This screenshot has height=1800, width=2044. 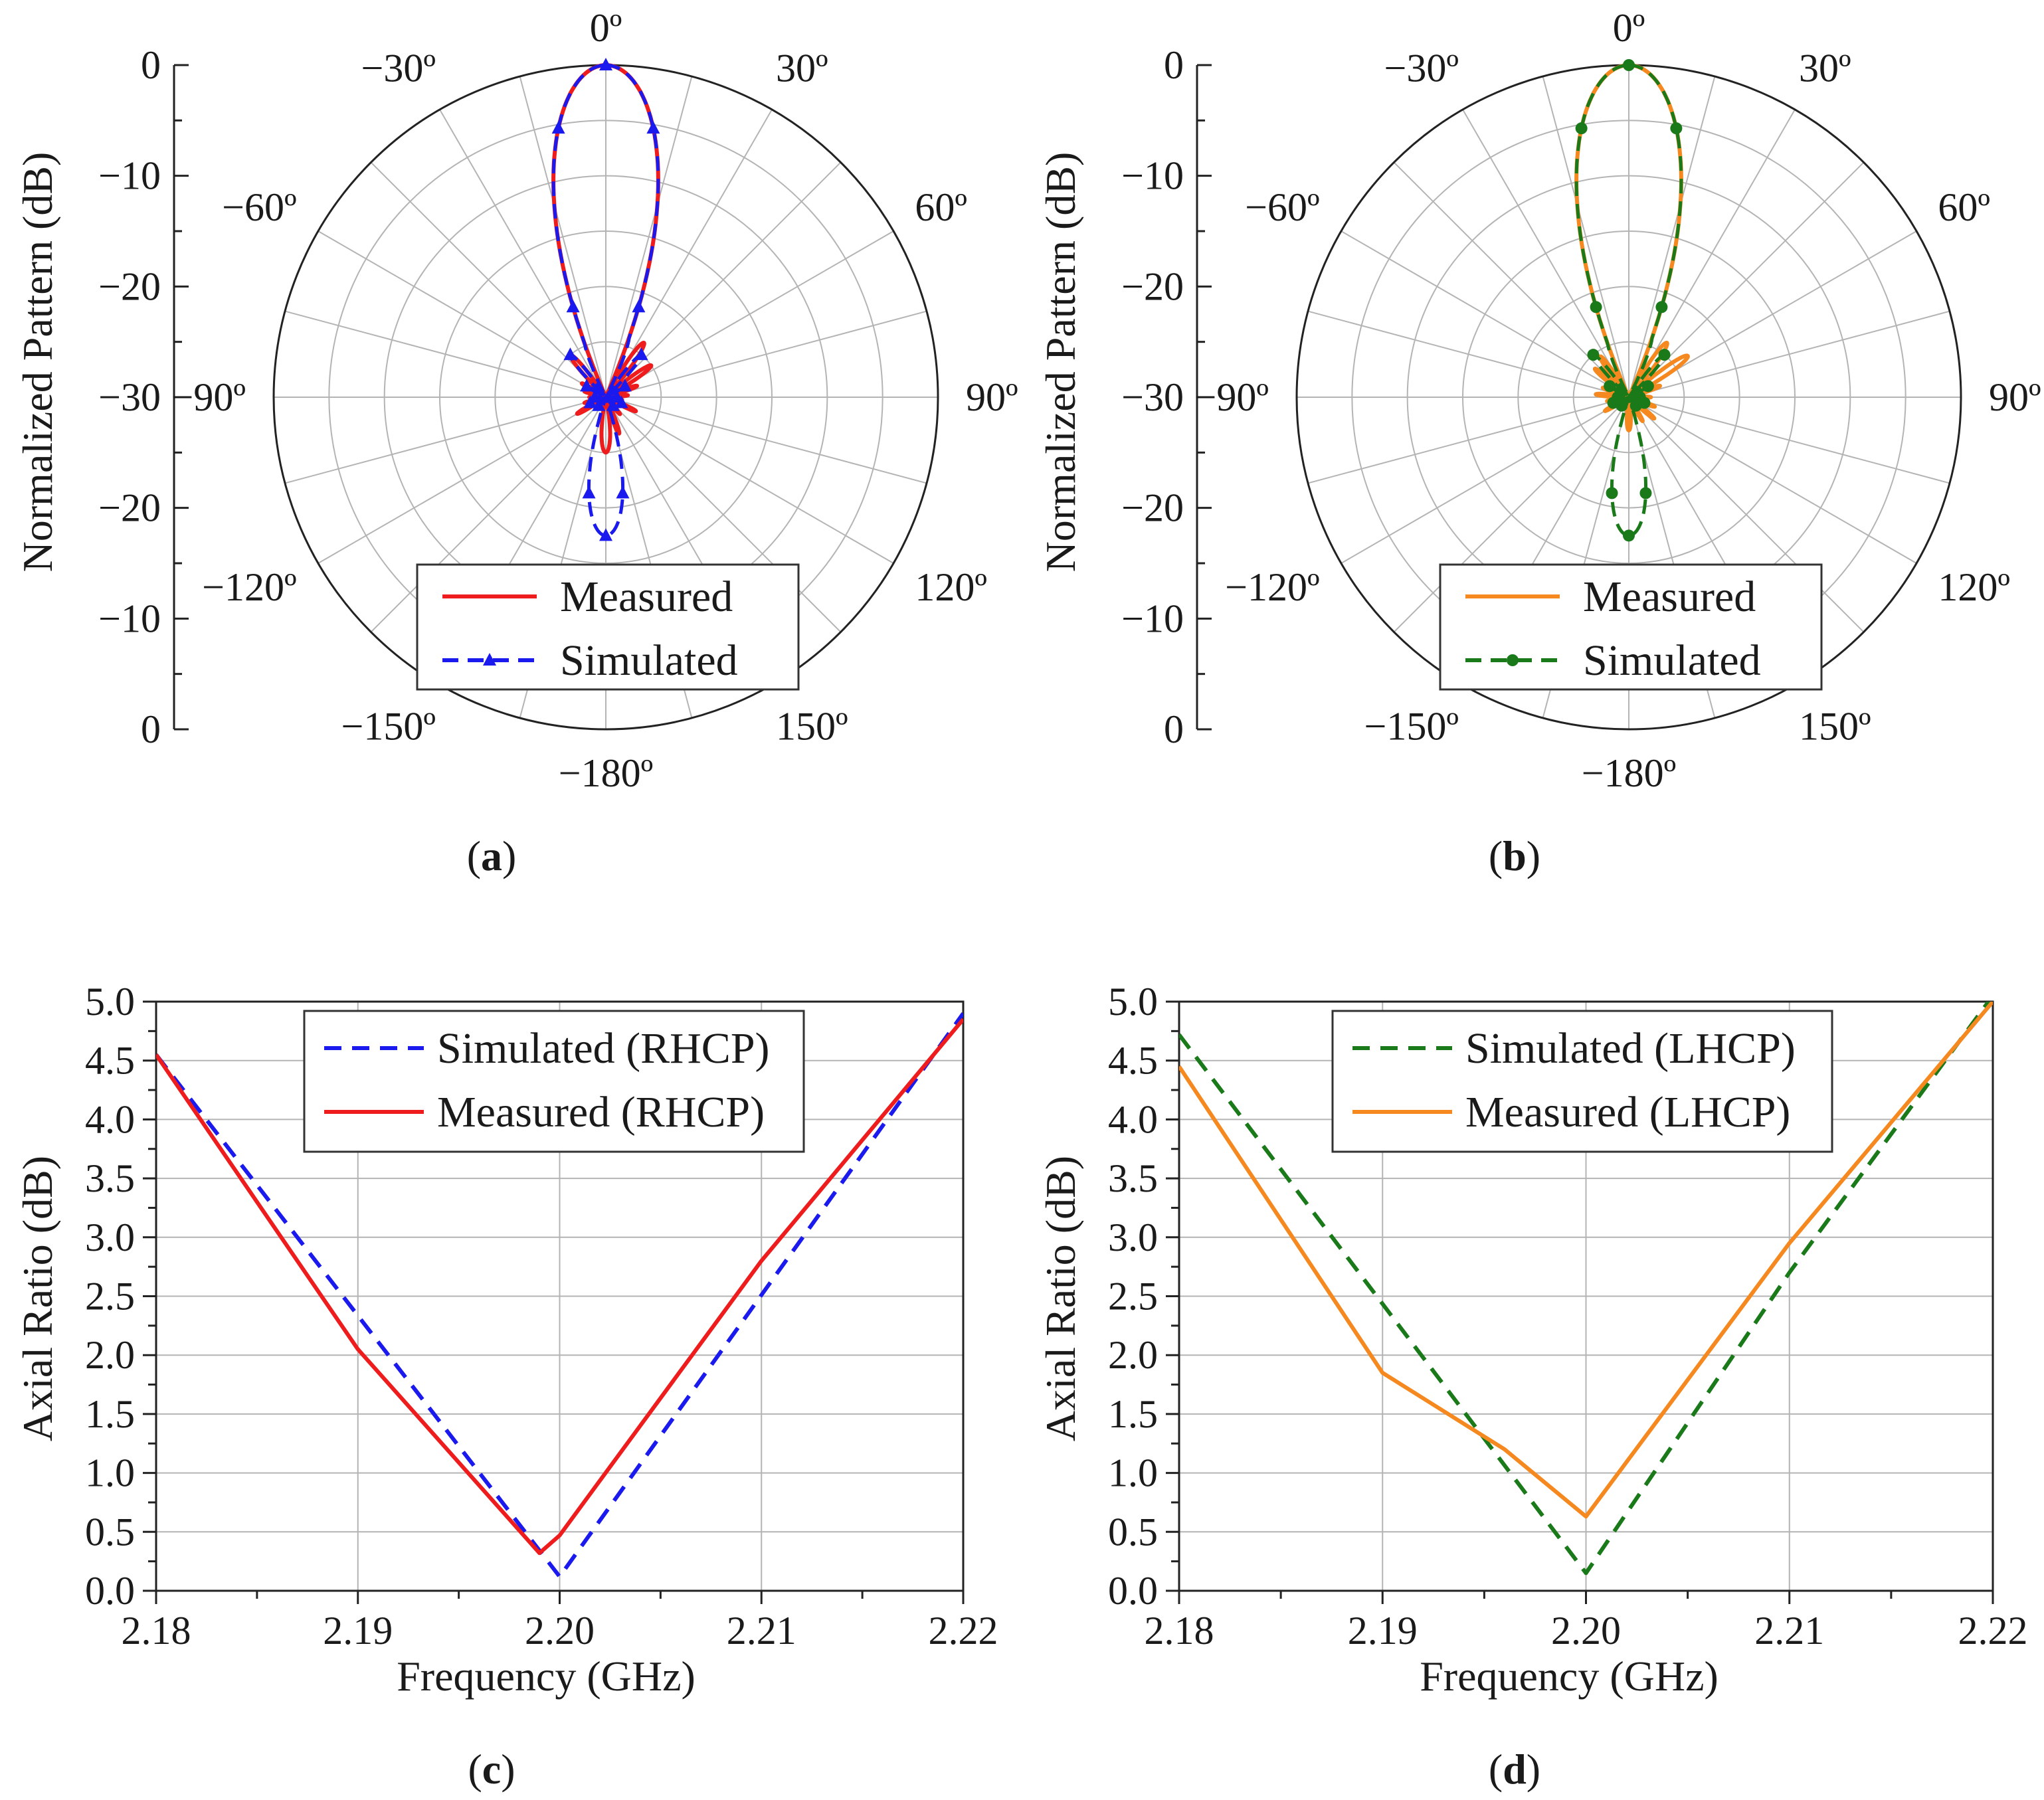 What do you see at coordinates (1133, 1414) in the screenshot?
I see `panel-d-ytick-label-3: 1.5` at bounding box center [1133, 1414].